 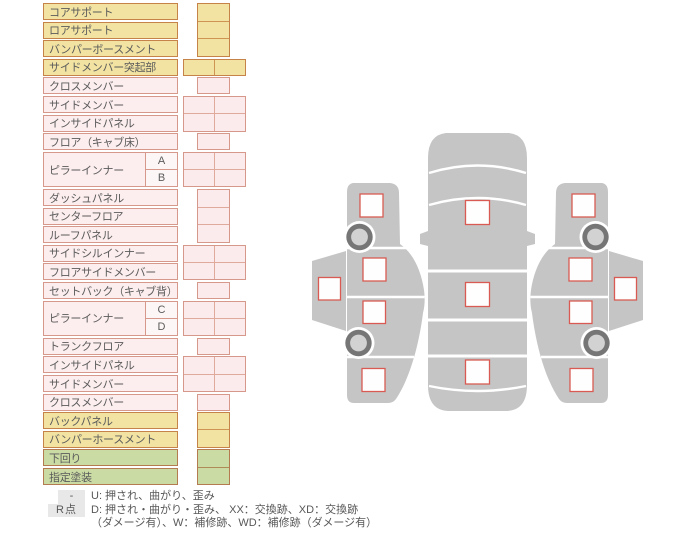 What do you see at coordinates (97, 254) in the screenshot?
I see `part-label: サイドシルインナー` at bounding box center [97, 254].